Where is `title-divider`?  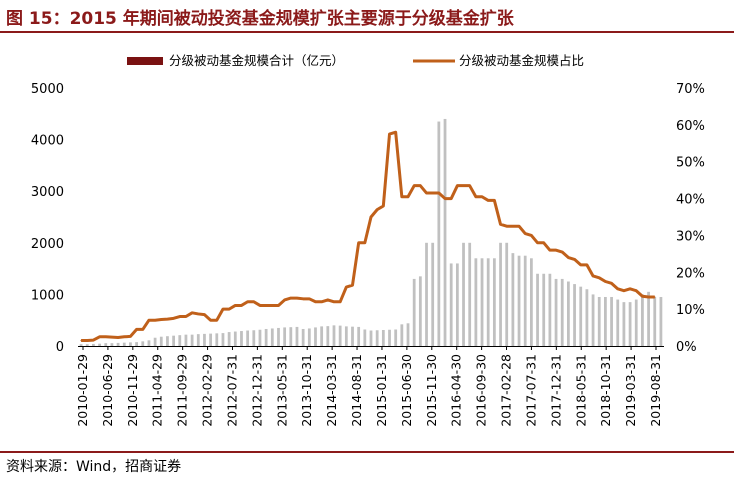 title-divider is located at coordinates (367, 32).